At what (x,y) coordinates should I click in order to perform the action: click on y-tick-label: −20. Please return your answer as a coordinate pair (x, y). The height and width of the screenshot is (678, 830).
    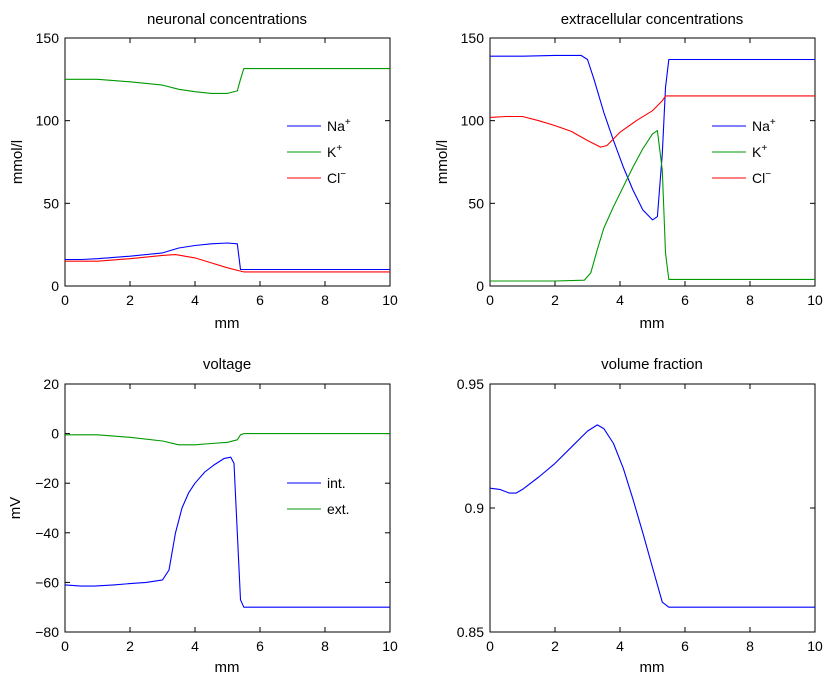
    Looking at the image, I should click on (47, 483).